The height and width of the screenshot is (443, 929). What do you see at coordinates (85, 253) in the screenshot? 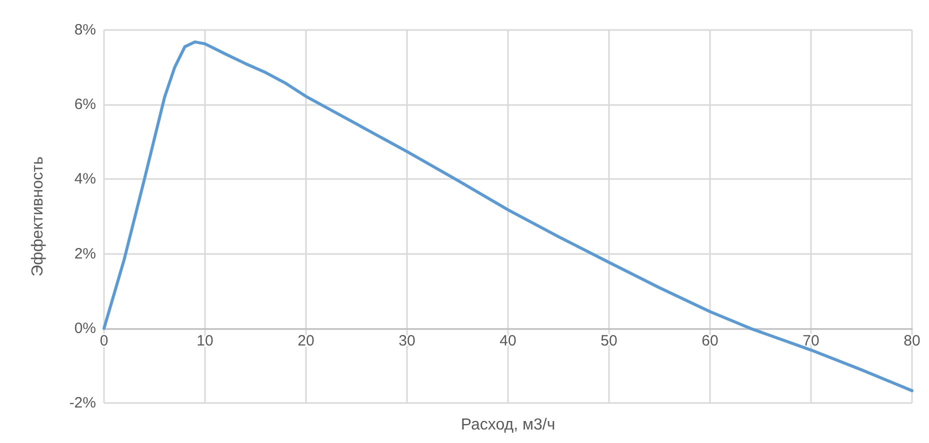
I see `y-tick-label: 2%` at bounding box center [85, 253].